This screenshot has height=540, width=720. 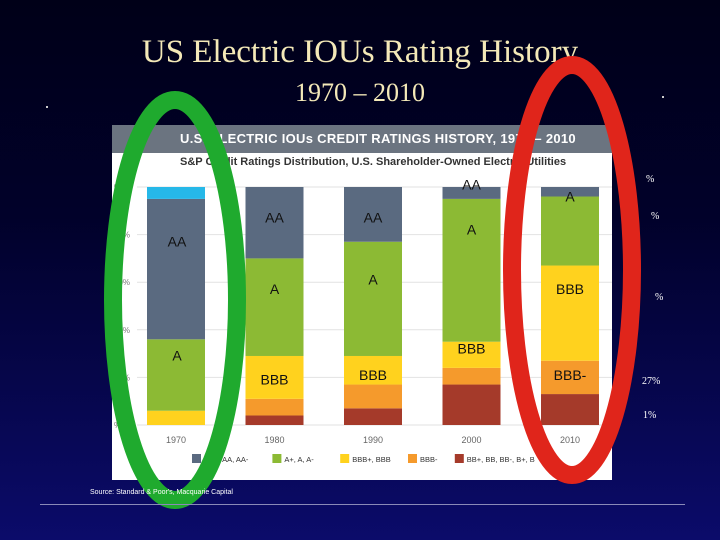 I want to click on footer-divider, so click(x=362, y=504).